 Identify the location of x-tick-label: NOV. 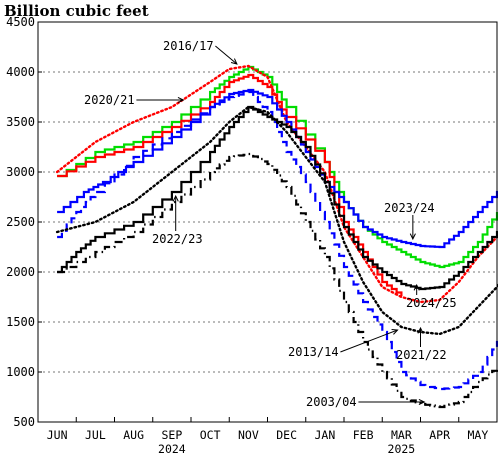
(248, 435).